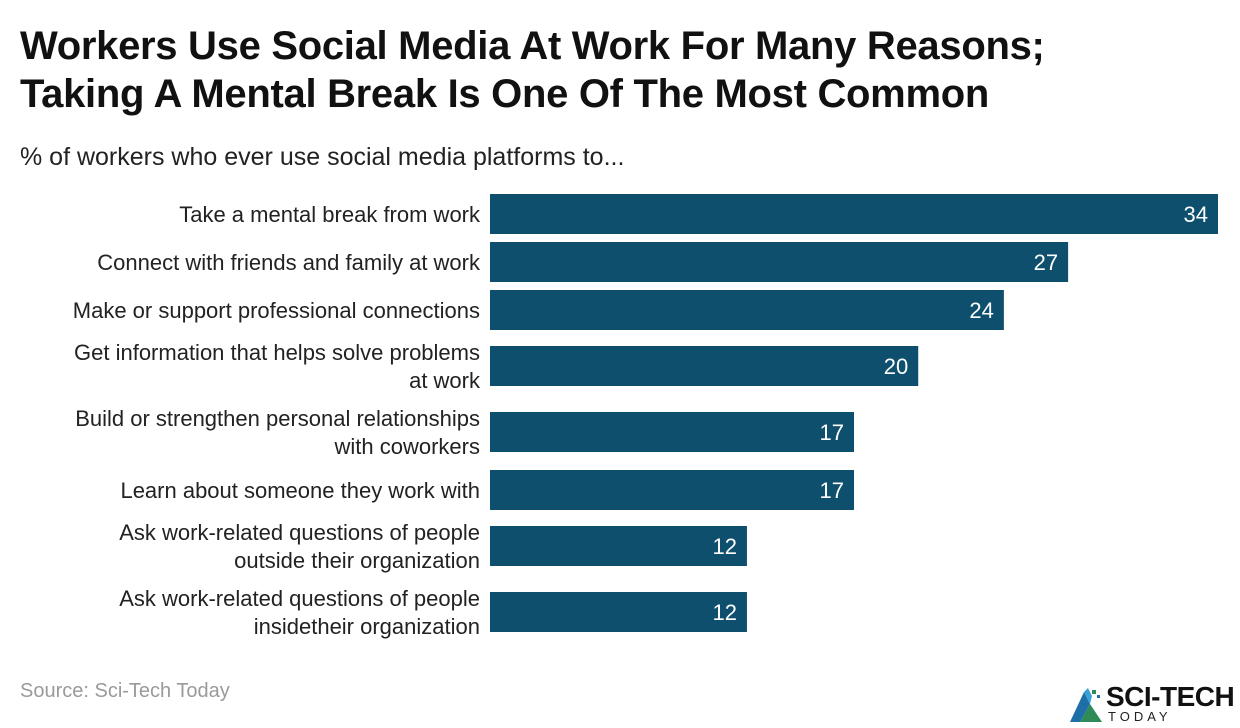 The width and height of the screenshot is (1240, 728). I want to click on category-label-line: Connect with friends and family at work, so click(289, 262).